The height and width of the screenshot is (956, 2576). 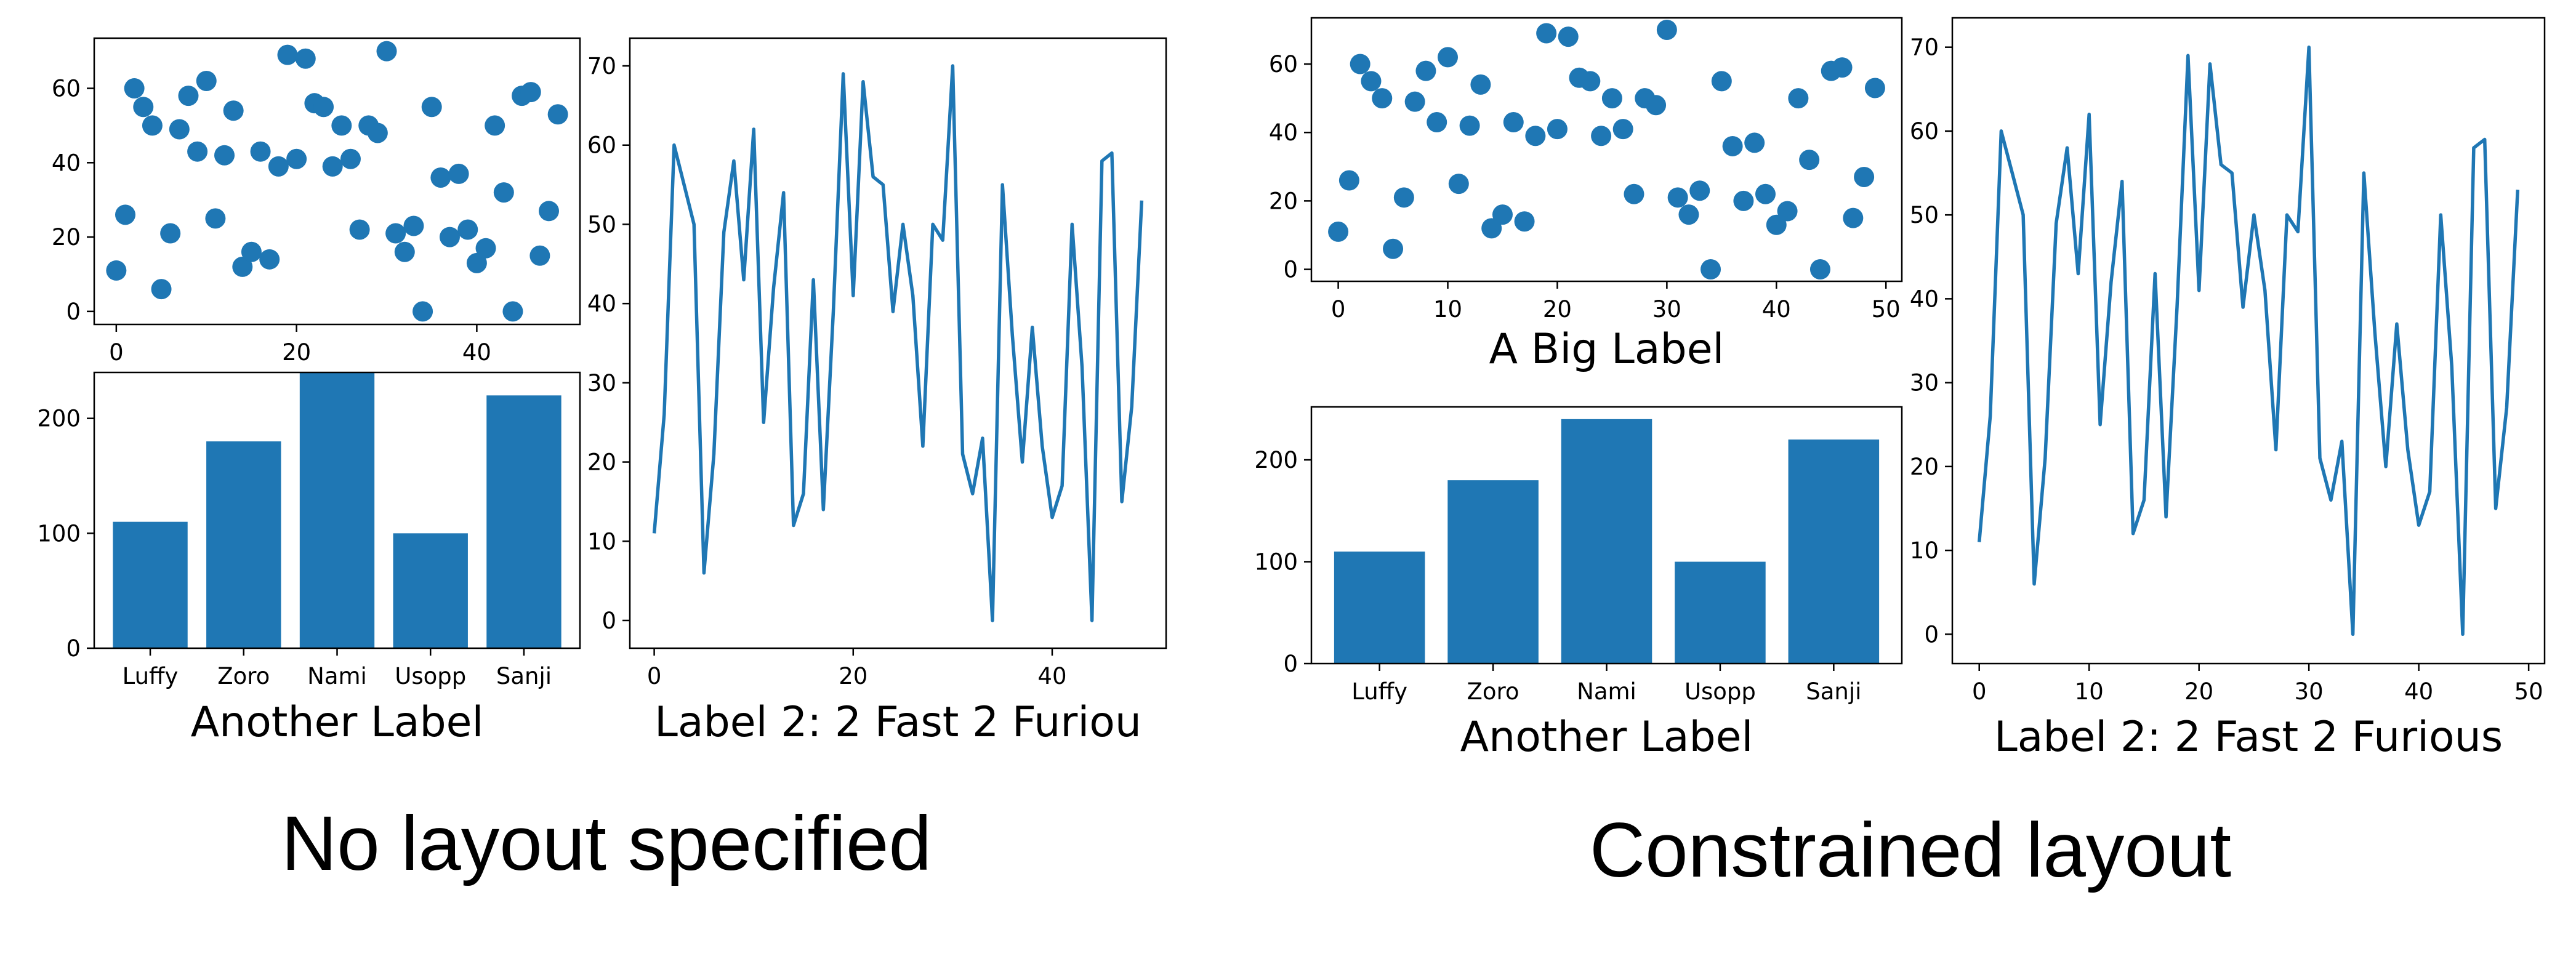 What do you see at coordinates (337, 676) in the screenshot?
I see `x-tick-label: Nami` at bounding box center [337, 676].